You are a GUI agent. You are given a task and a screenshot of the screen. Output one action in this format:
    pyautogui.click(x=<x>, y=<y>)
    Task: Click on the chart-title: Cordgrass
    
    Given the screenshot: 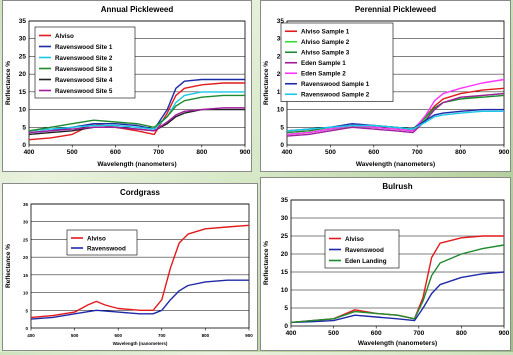 What is the action you would take?
    pyautogui.click(x=140, y=192)
    